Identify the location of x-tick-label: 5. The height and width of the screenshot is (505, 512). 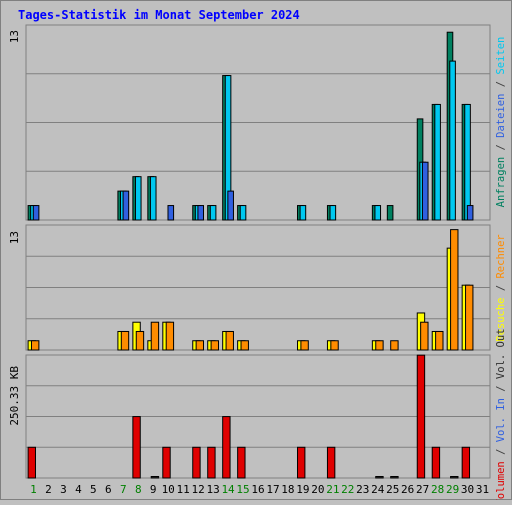
(93, 489).